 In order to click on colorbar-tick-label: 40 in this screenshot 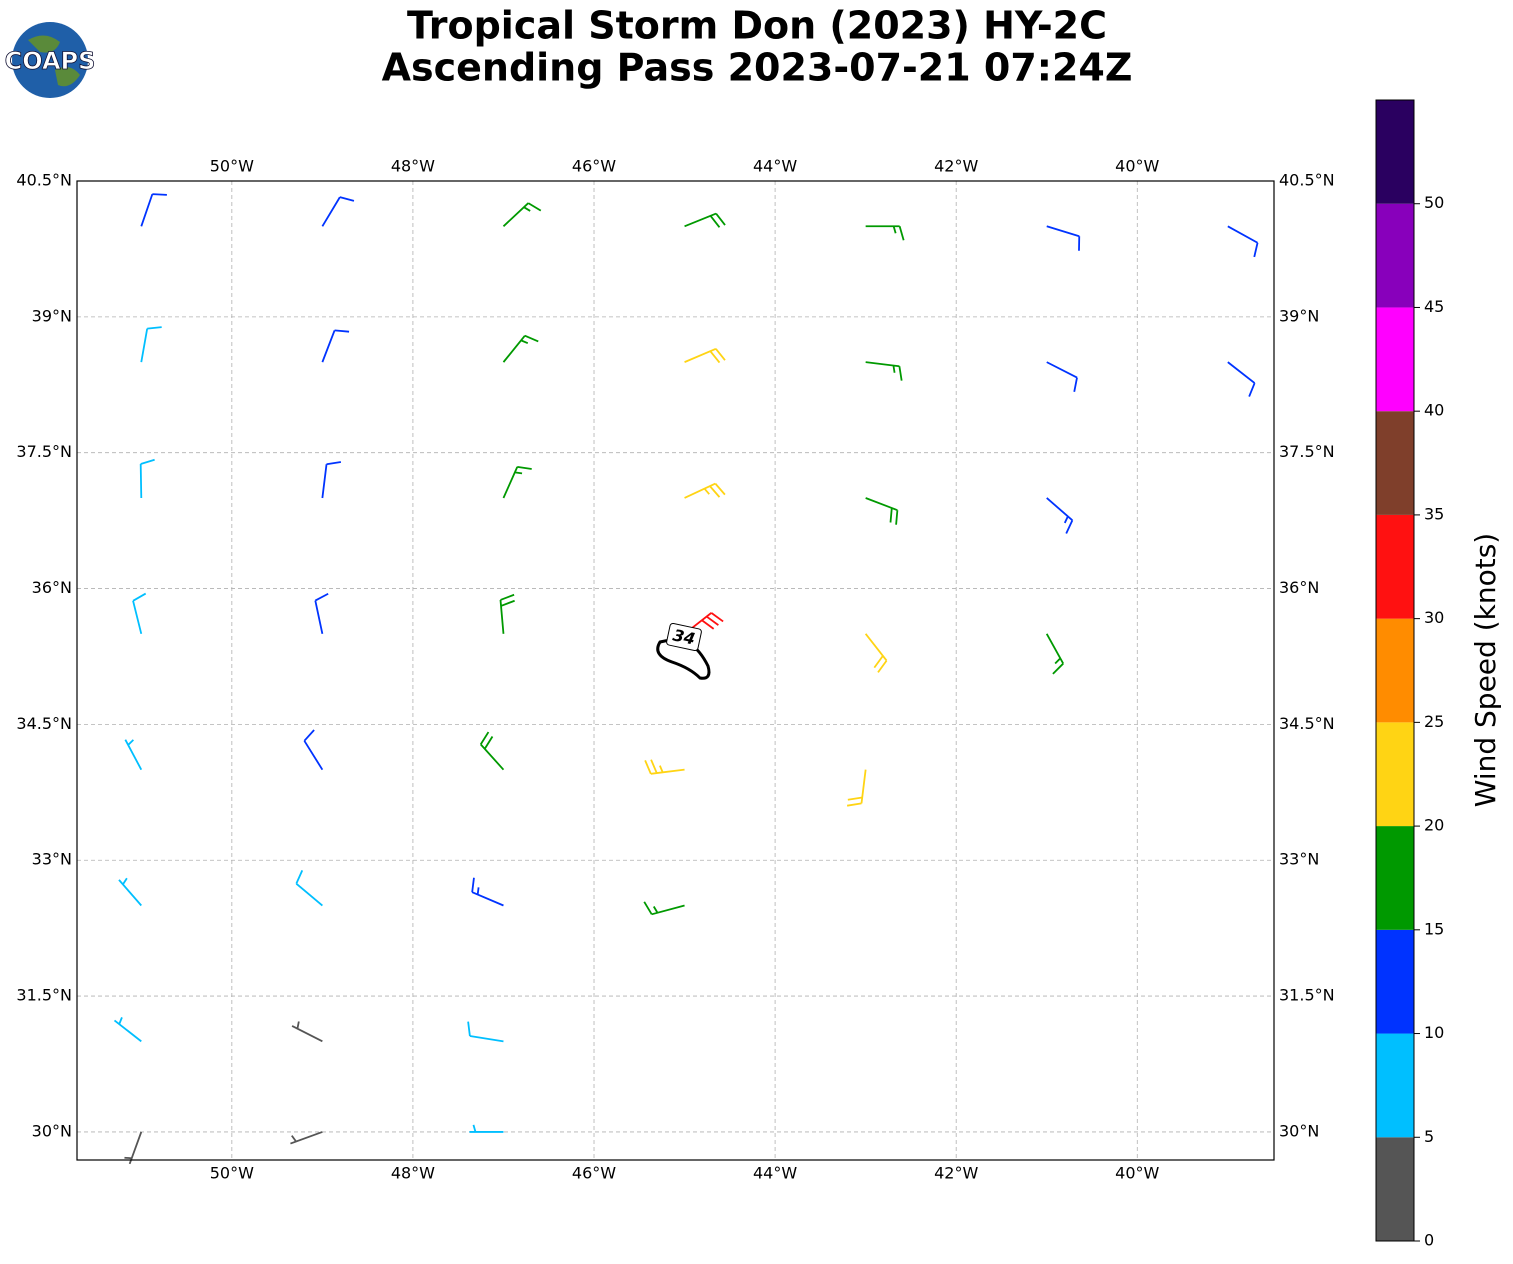, I will do `click(1434, 410)`.